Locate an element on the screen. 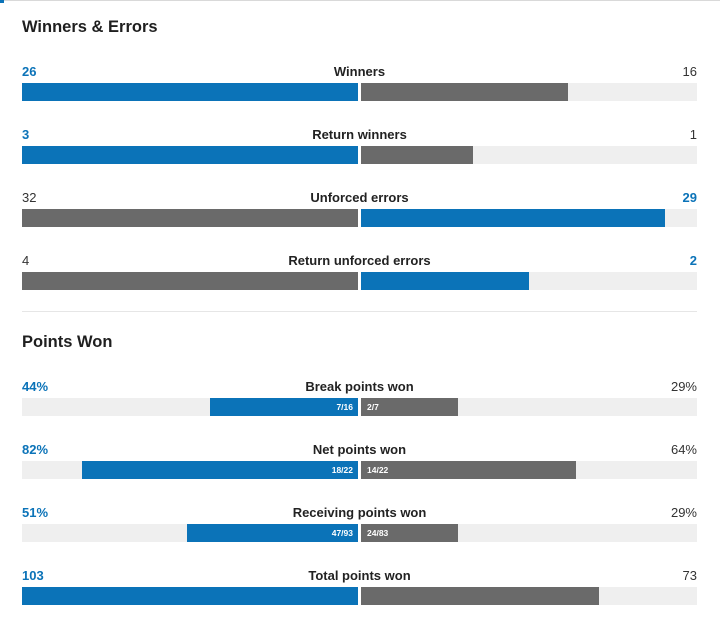  right-bar-fill: 14/22 is located at coordinates (468, 470).